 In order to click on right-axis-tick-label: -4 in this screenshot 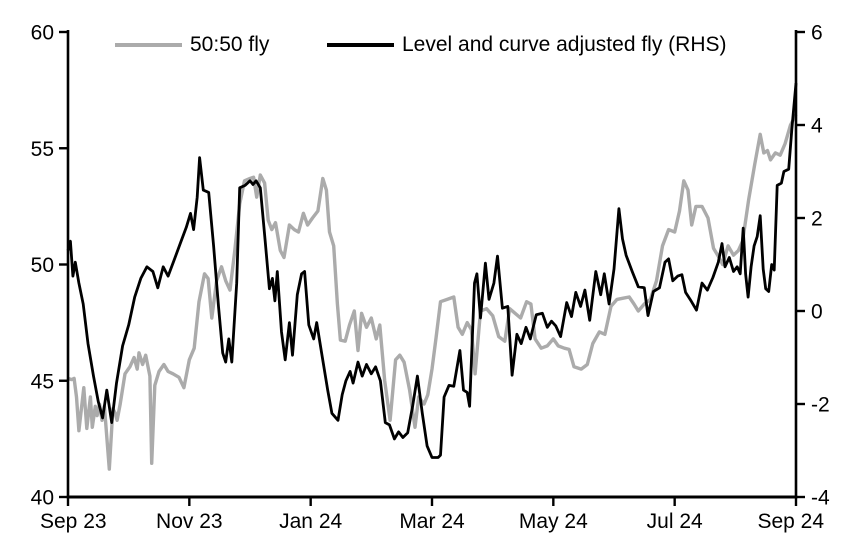, I will do `click(820, 498)`.